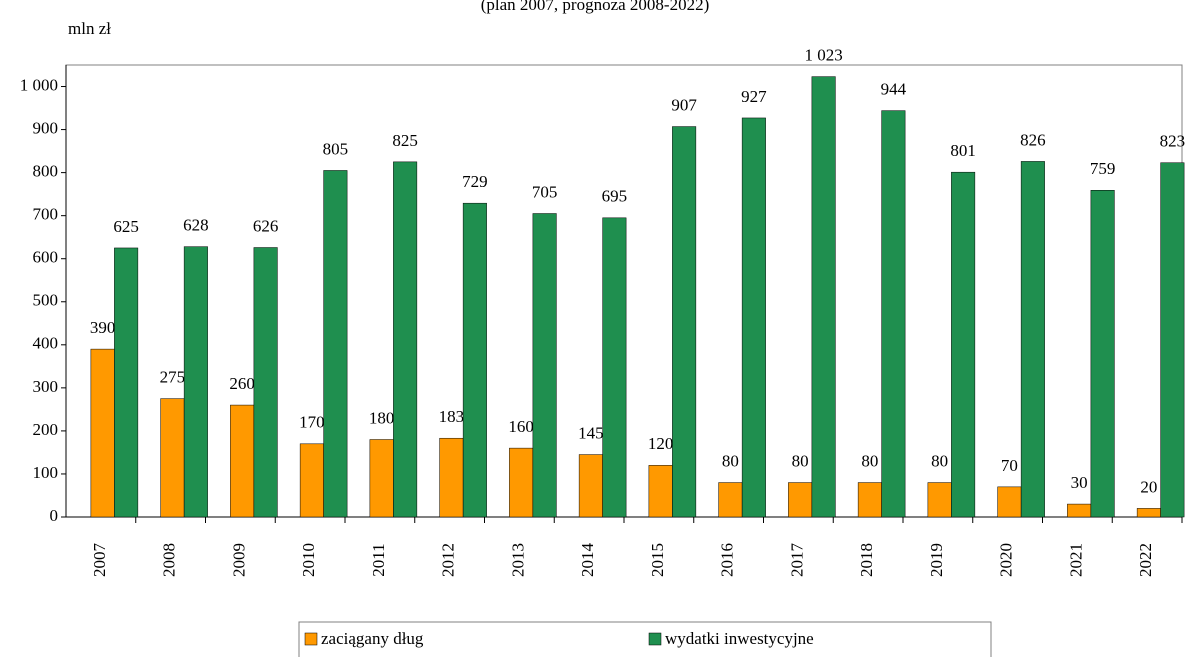 The image size is (1186, 657). I want to click on x-tick-label: 2016, so click(727, 560).